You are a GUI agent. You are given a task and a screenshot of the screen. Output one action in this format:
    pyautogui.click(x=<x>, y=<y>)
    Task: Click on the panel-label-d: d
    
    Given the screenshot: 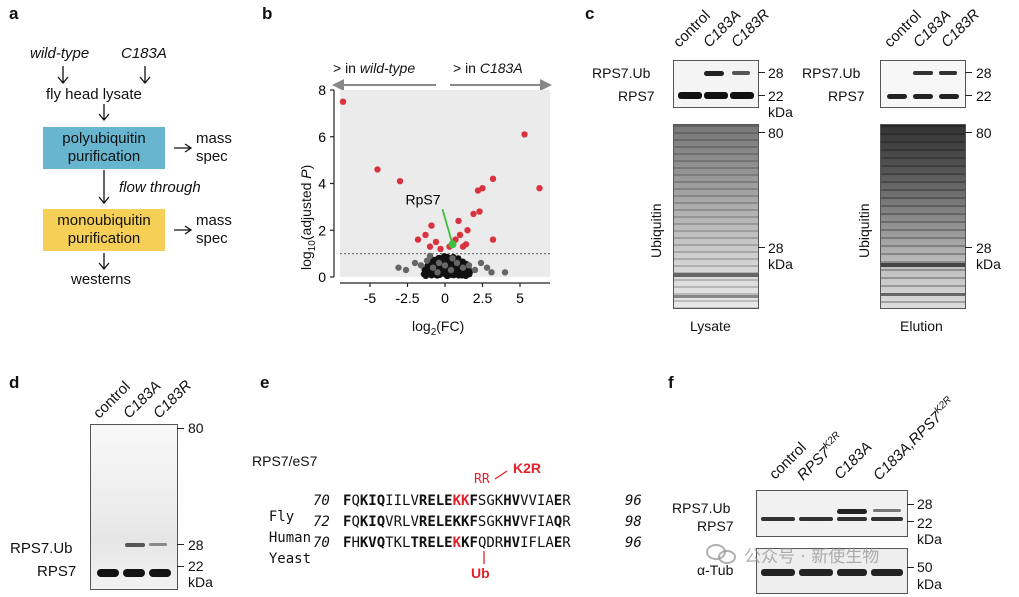 What is the action you would take?
    pyautogui.click(x=14, y=382)
    